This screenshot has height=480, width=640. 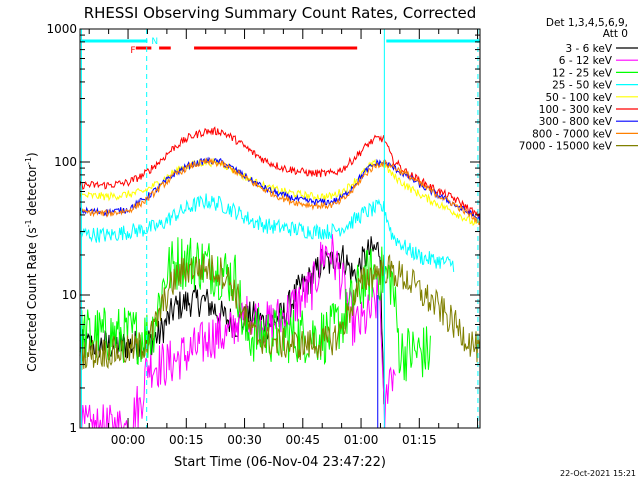 What do you see at coordinates (154, 42) in the screenshot?
I see `flag-label-n: N` at bounding box center [154, 42].